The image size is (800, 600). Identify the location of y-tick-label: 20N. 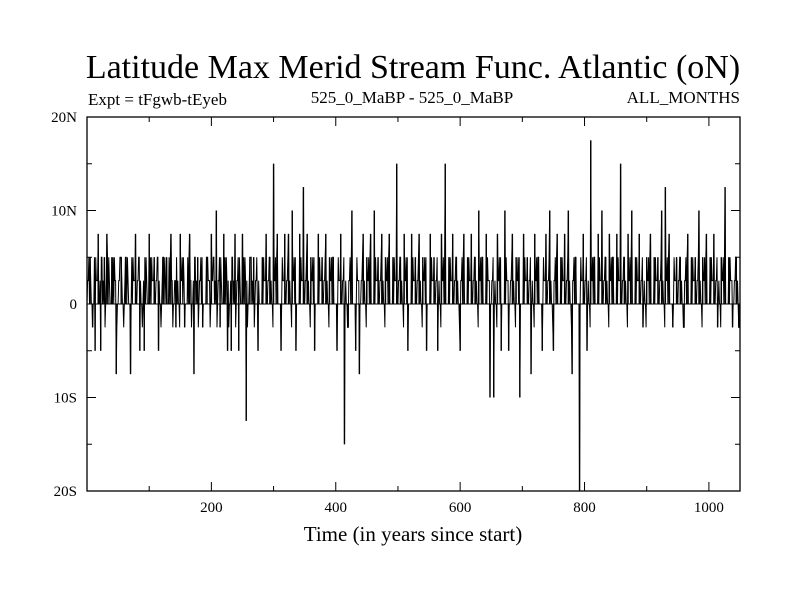
(64, 118).